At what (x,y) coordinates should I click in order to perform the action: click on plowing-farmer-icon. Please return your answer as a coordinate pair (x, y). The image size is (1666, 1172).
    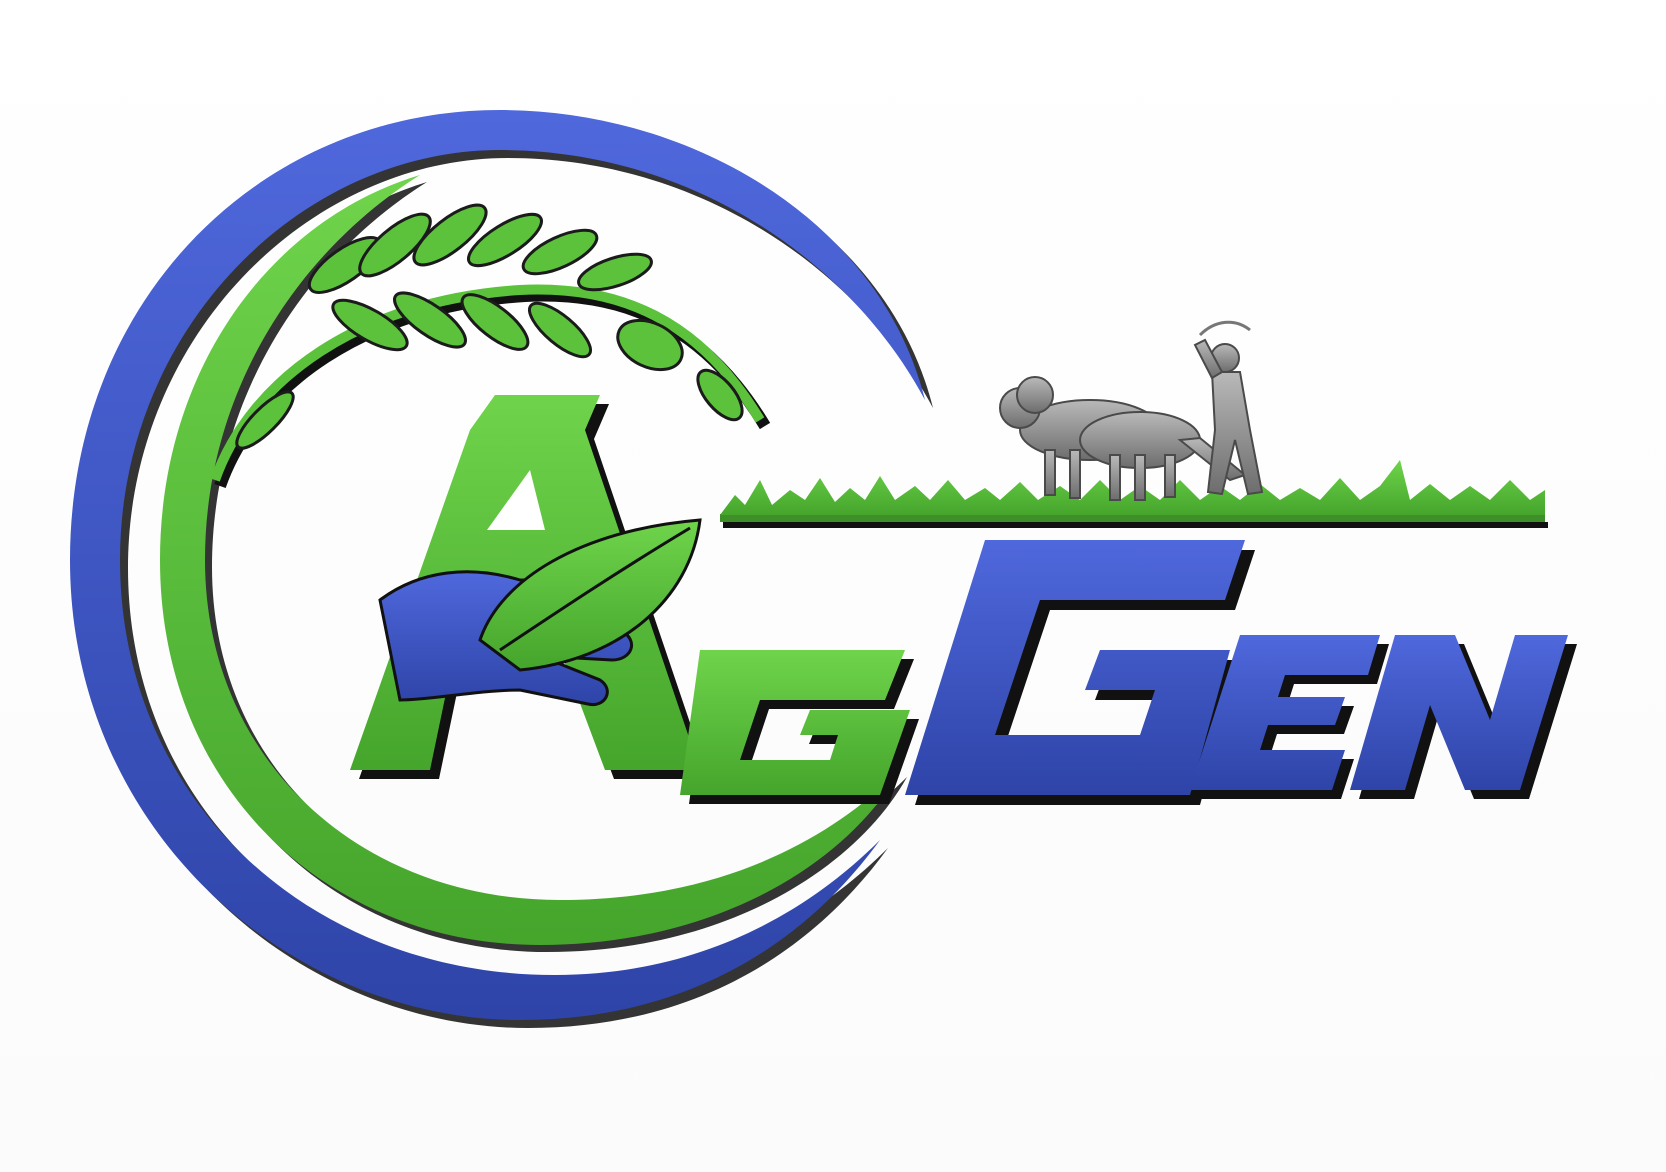
    Looking at the image, I should click on (1131, 410).